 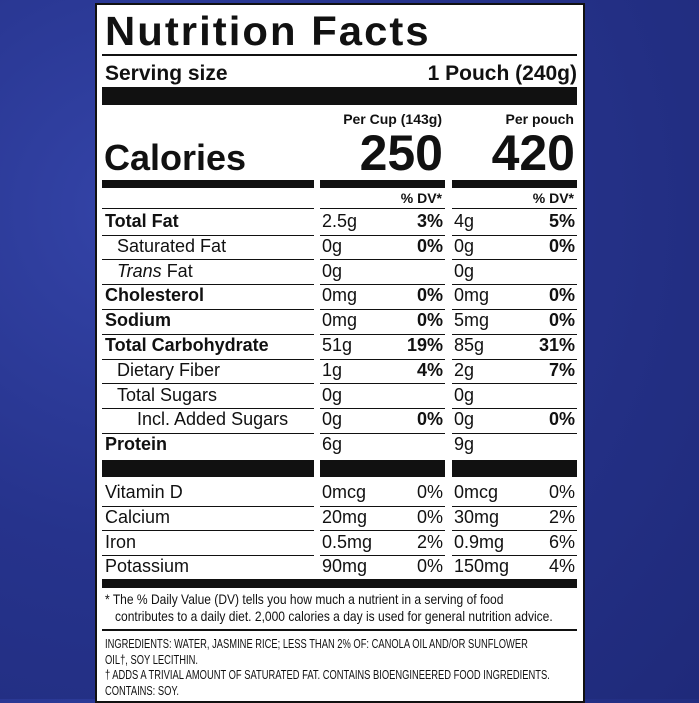 What do you see at coordinates (464, 444) in the screenshot?
I see `amount: 9g` at bounding box center [464, 444].